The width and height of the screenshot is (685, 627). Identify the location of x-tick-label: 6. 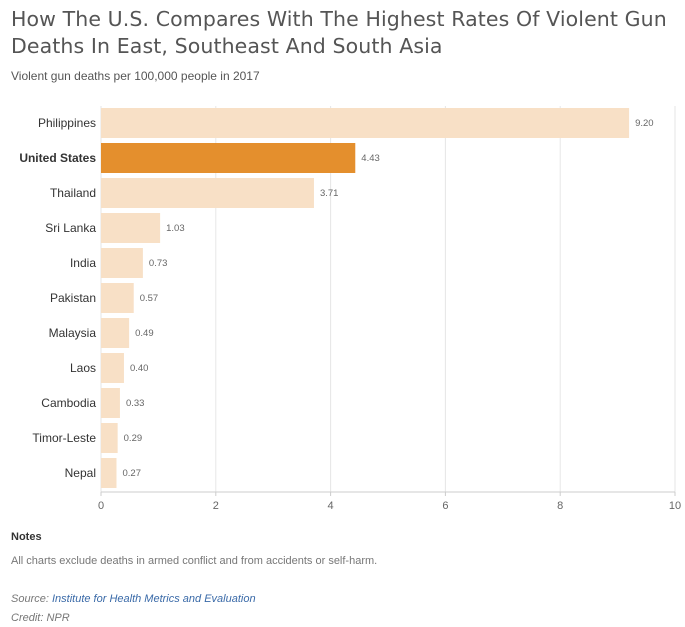
(445, 506).